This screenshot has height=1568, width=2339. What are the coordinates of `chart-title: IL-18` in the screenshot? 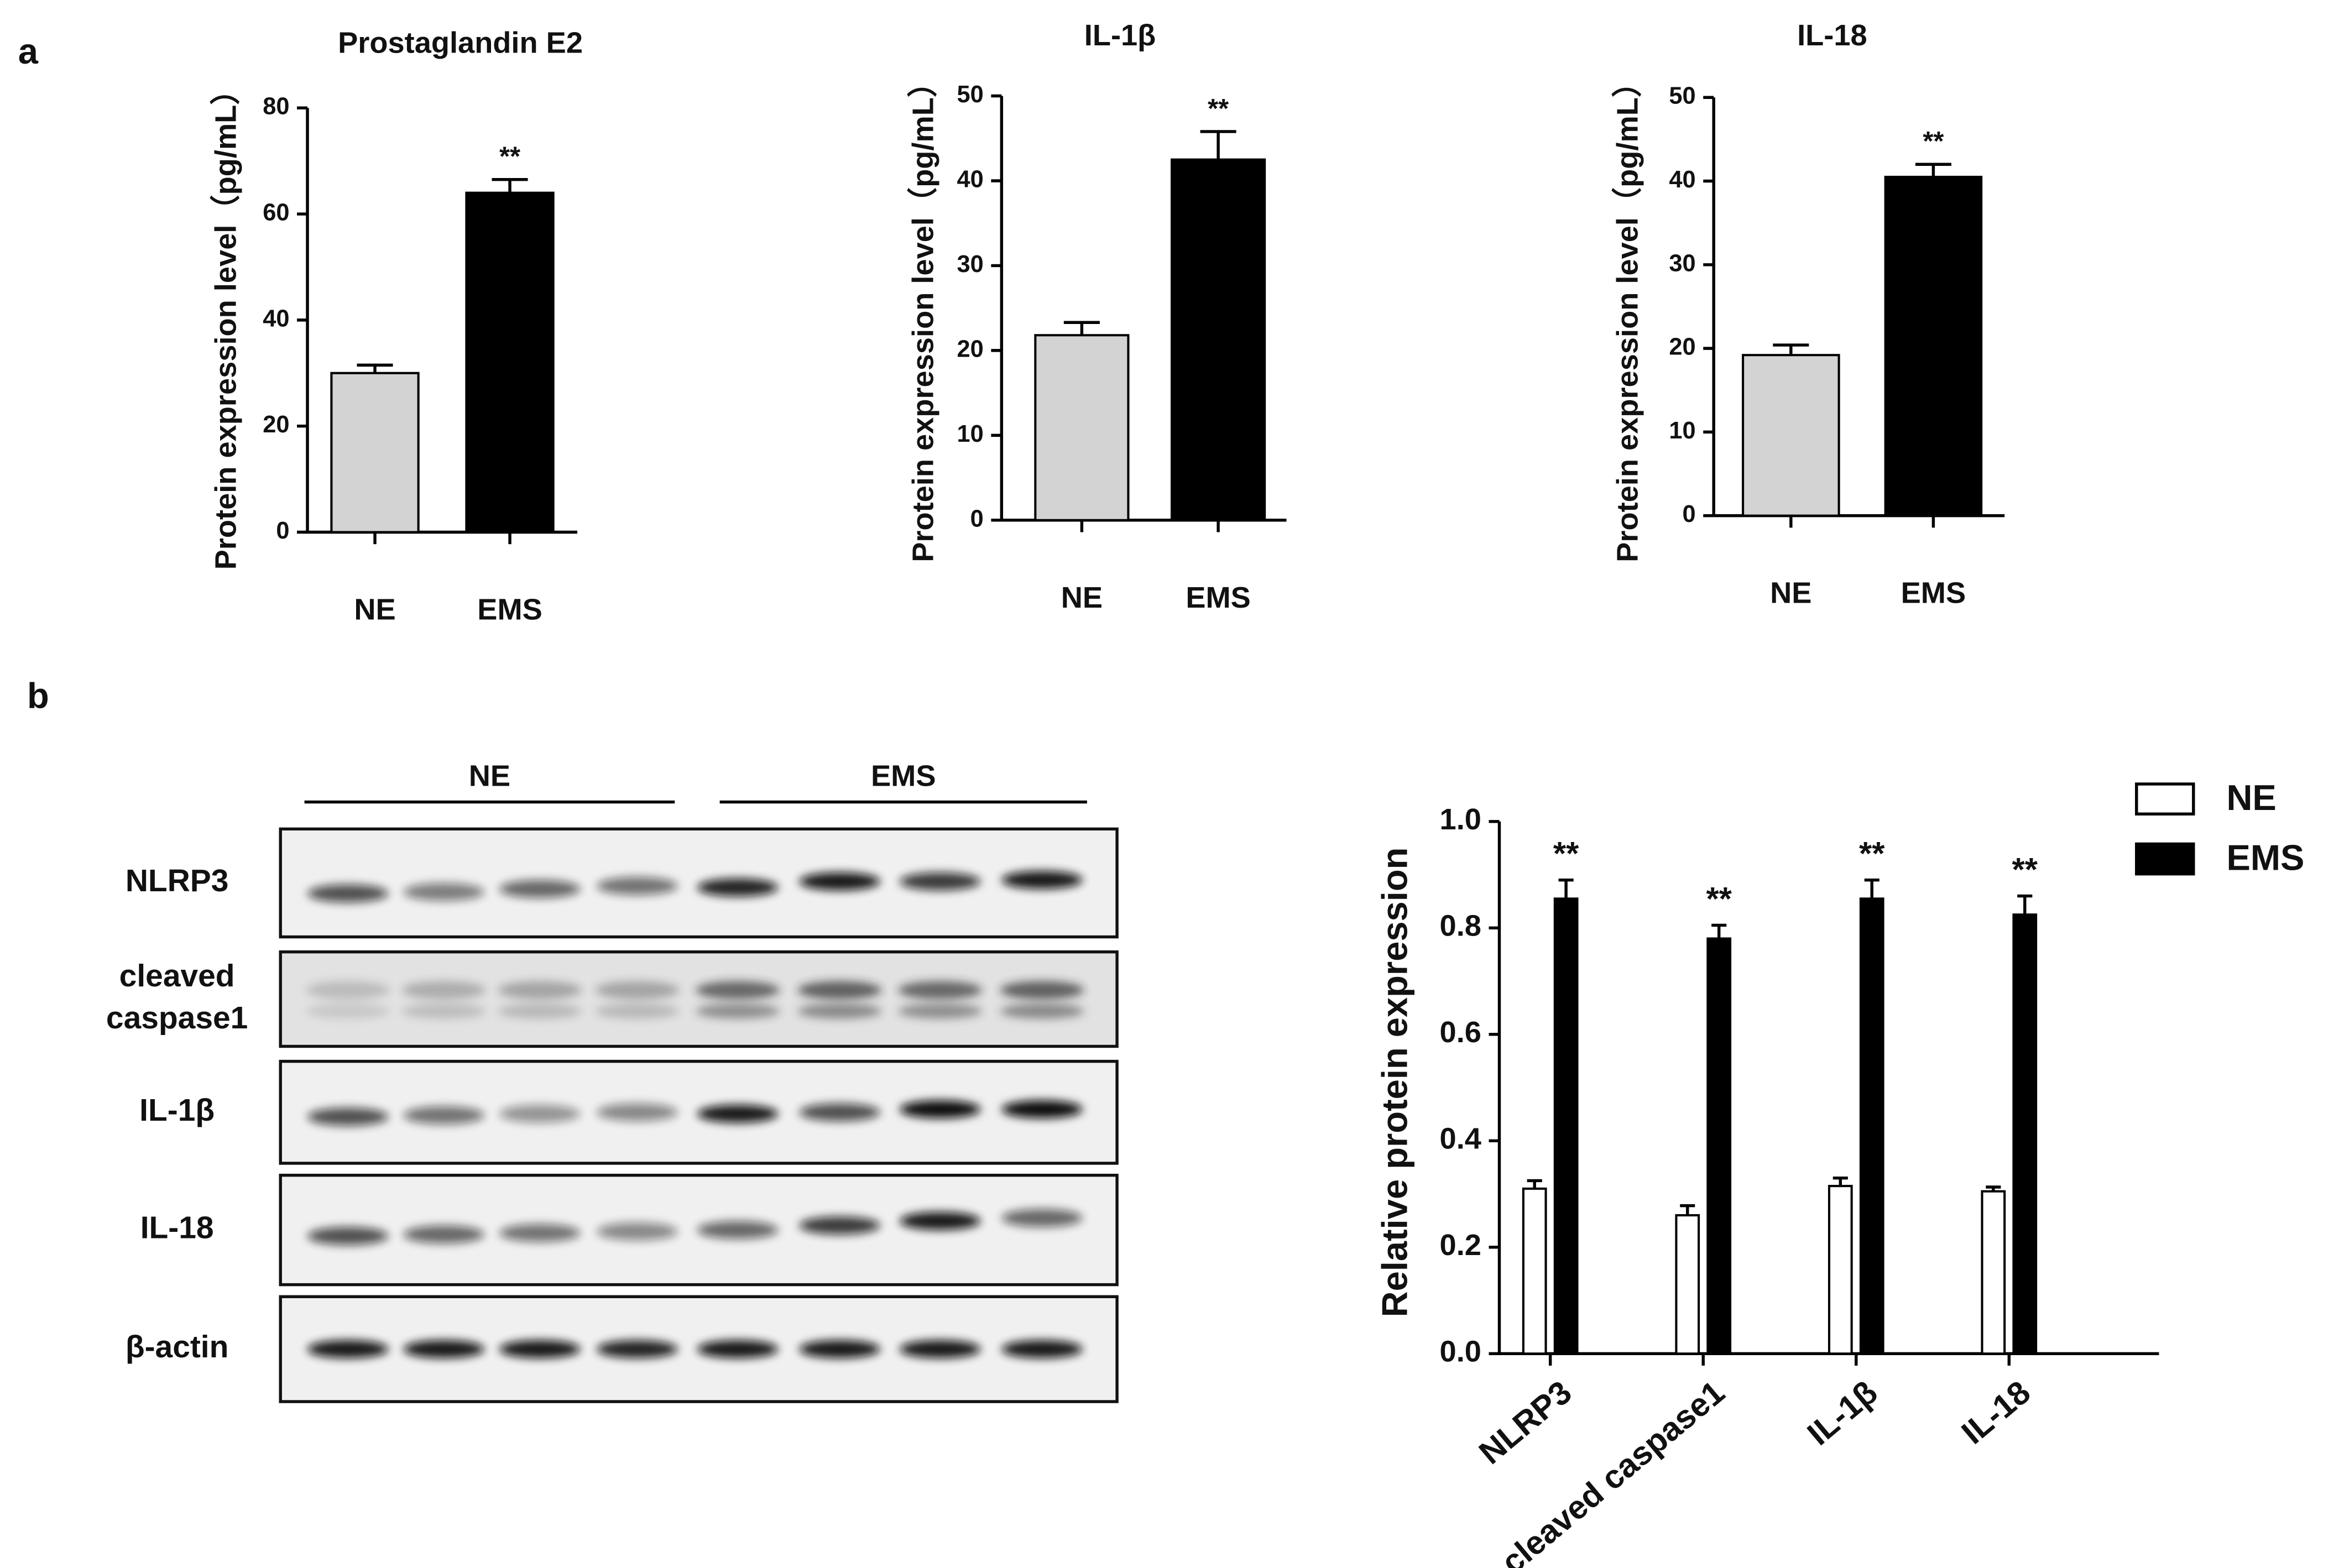 It's located at (1832, 35).